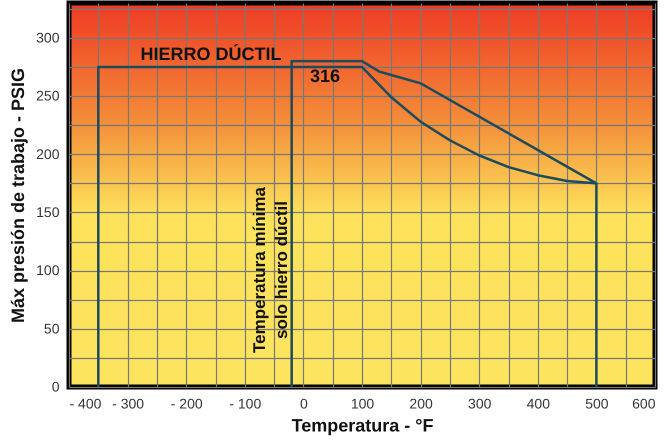 The width and height of the screenshot is (668, 445). Describe the element at coordinates (325, 76) in the screenshot. I see `annotation: 316` at that location.